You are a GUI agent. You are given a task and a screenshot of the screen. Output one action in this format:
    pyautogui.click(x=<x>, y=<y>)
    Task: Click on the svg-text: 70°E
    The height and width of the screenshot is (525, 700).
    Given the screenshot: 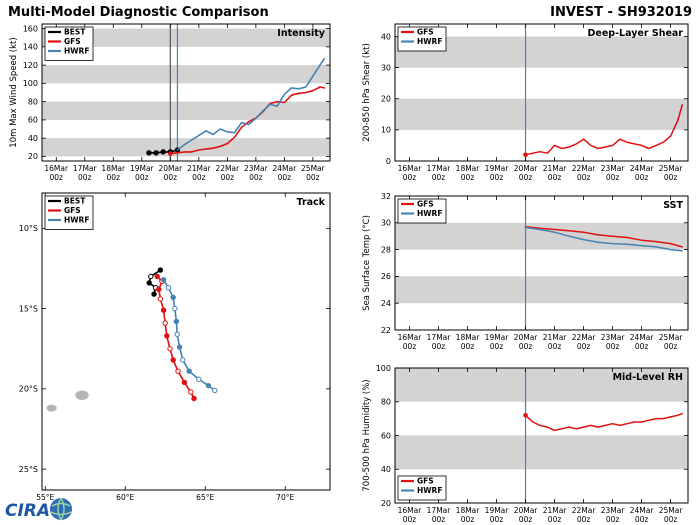 What is the action you would take?
    pyautogui.click(x=285, y=497)
    